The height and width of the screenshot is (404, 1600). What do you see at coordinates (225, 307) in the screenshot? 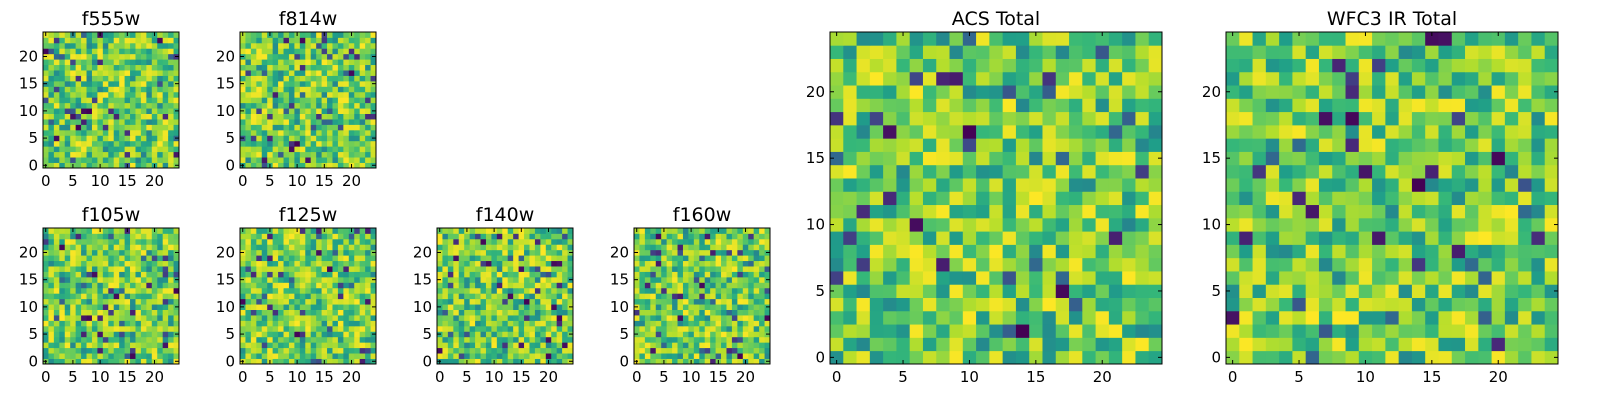
I see `y-tick-label: 10` at bounding box center [225, 307].